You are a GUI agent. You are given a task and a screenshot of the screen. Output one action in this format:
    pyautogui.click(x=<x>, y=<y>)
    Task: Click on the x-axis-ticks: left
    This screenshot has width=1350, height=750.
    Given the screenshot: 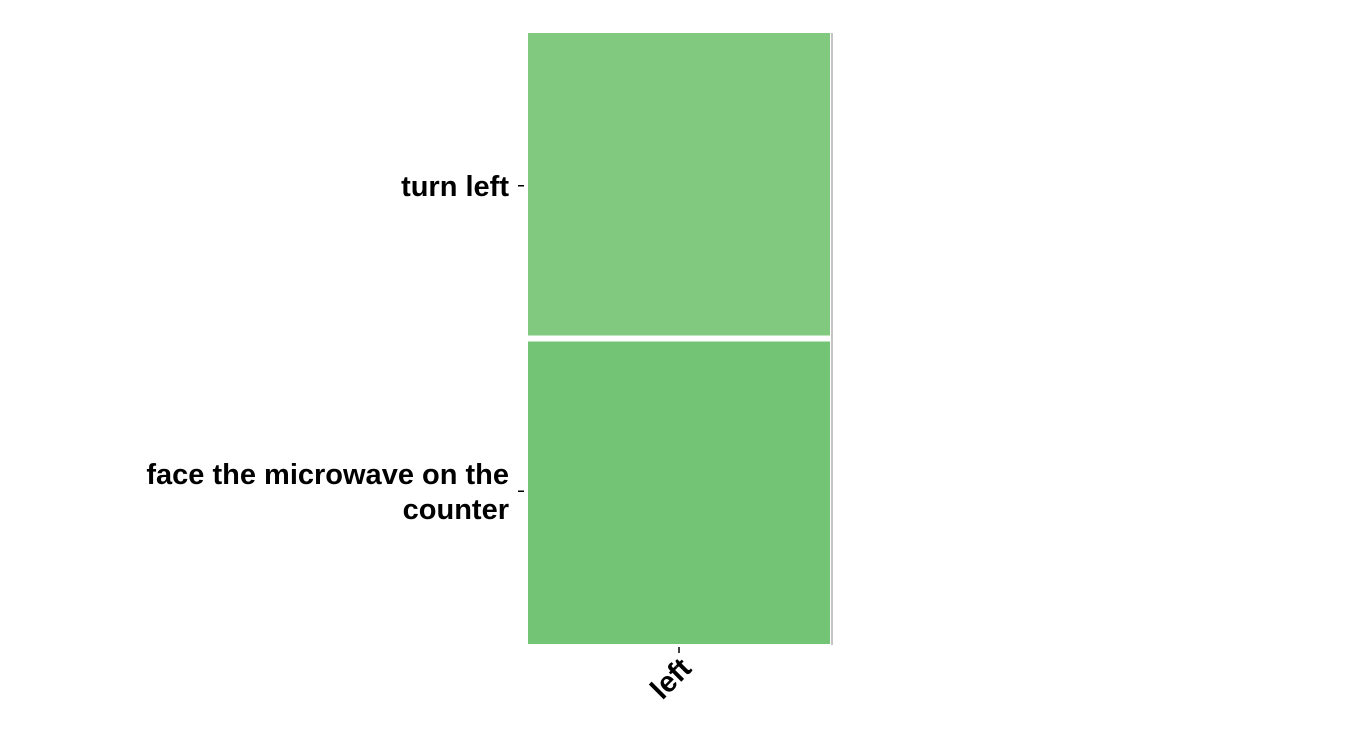 What is the action you would take?
    pyautogui.click(x=672, y=676)
    